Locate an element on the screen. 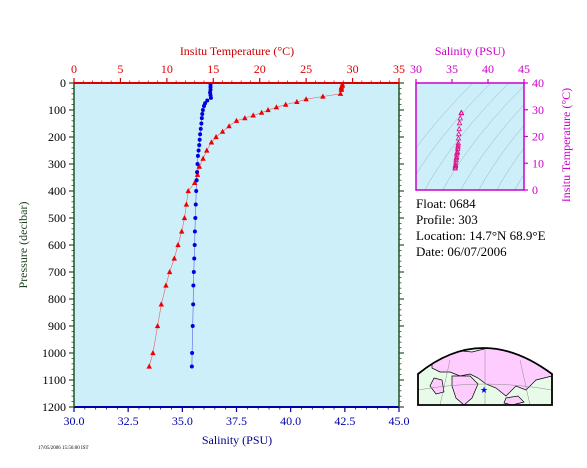  salinity-tick-label: 32.5 is located at coordinates (128, 421).